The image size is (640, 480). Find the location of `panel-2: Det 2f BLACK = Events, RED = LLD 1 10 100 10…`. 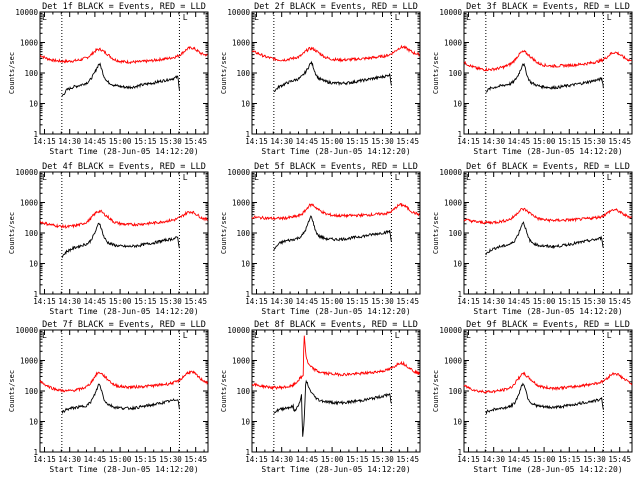

panel-2: Det 2f BLACK = Events, RED = LLD 1 10 100 10… is located at coordinates (320, 79).